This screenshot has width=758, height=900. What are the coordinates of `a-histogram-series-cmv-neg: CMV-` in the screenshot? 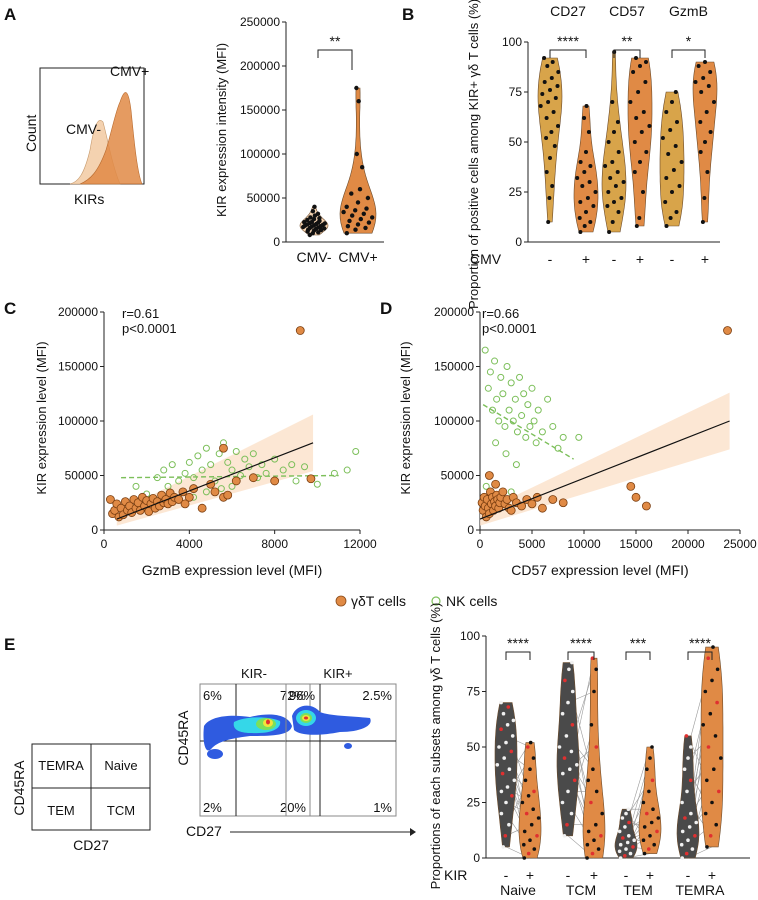 It's located at (83, 129).